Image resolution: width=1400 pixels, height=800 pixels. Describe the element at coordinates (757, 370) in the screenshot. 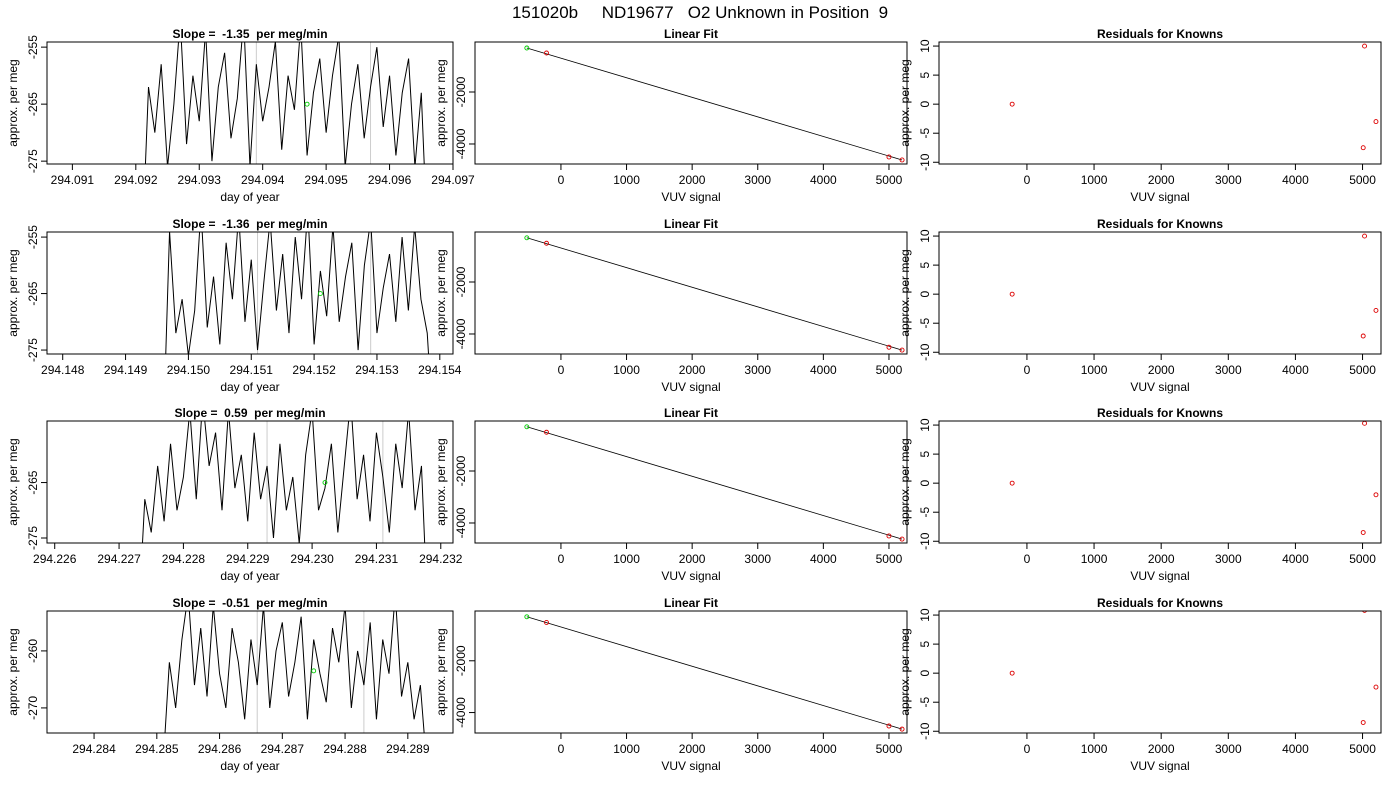

I see `x-tick-label: 3000` at that location.